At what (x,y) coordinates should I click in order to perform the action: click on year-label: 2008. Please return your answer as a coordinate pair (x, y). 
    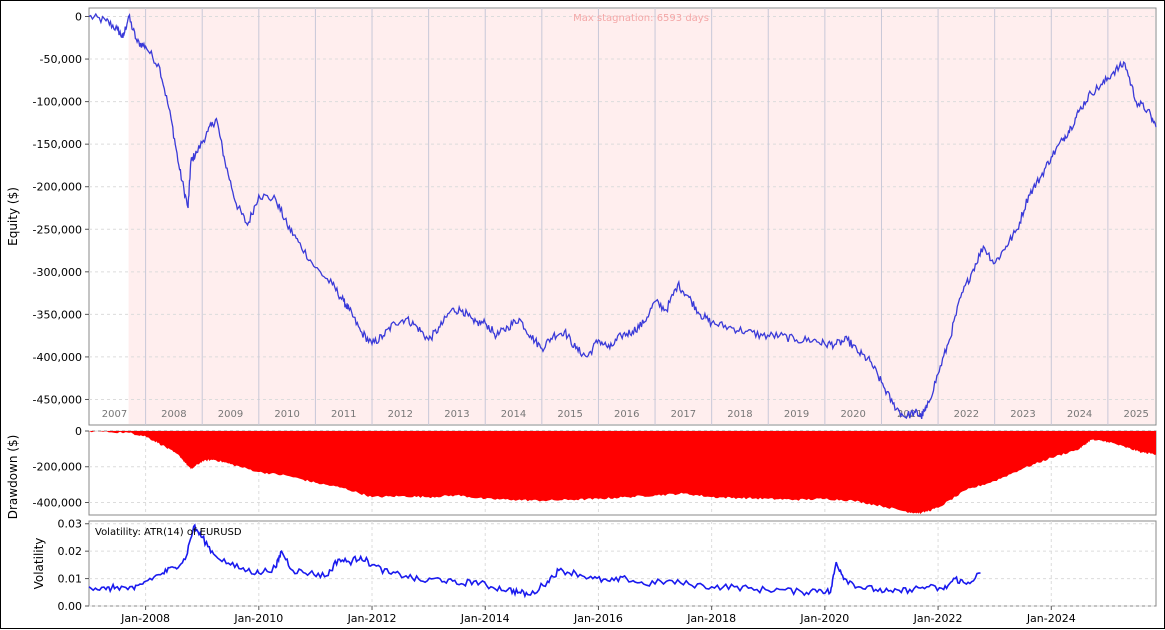
    Looking at the image, I should click on (173, 414).